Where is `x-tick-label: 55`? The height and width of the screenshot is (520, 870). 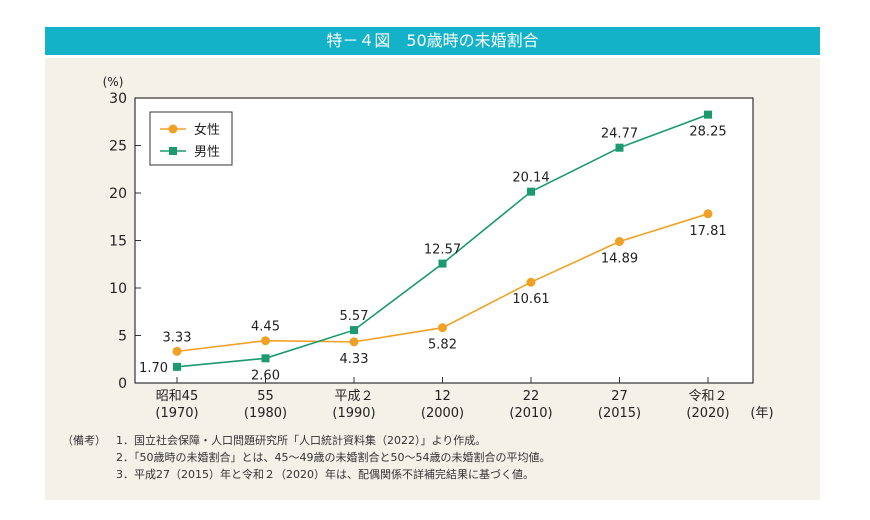
x-tick-label: 55 is located at coordinates (265, 396).